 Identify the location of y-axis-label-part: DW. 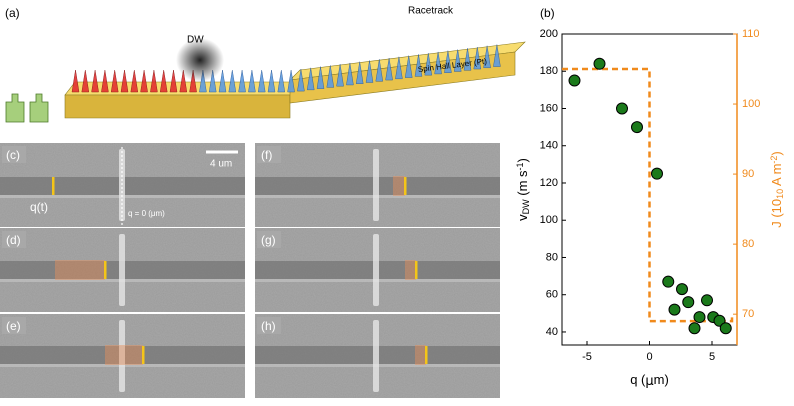
(526, 206).